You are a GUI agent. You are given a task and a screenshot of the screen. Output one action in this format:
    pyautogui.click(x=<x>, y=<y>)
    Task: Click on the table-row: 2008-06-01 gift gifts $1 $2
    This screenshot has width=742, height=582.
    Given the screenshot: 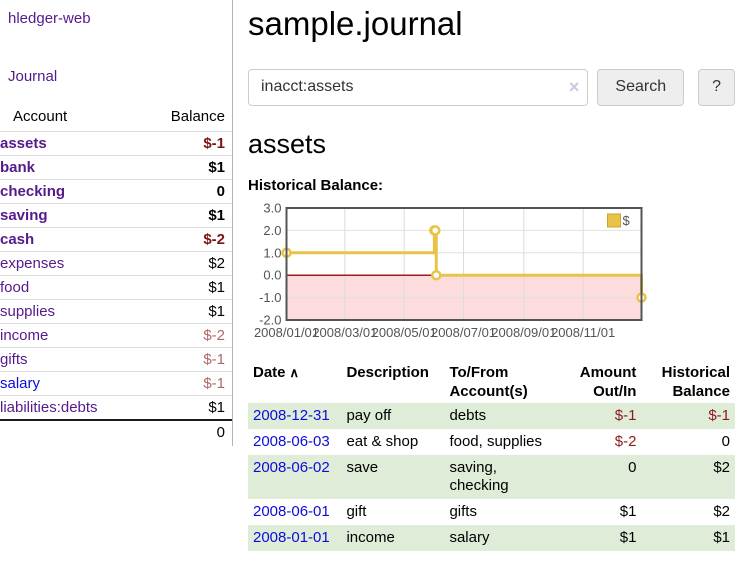 What is the action you would take?
    pyautogui.click(x=491, y=512)
    